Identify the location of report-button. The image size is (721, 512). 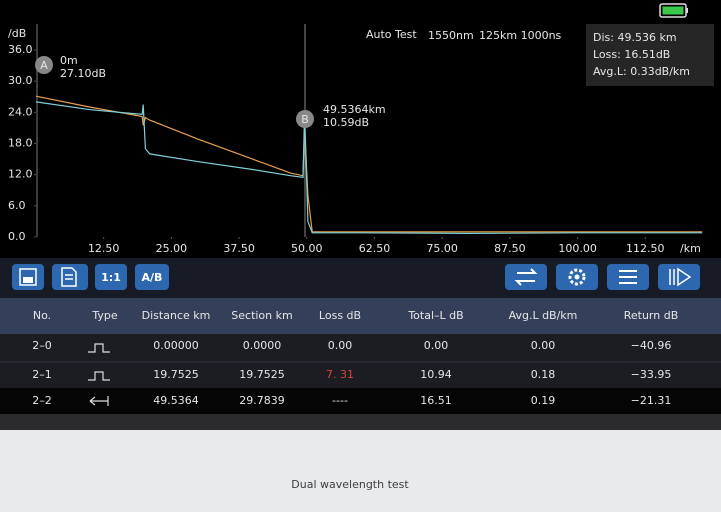
(70, 277).